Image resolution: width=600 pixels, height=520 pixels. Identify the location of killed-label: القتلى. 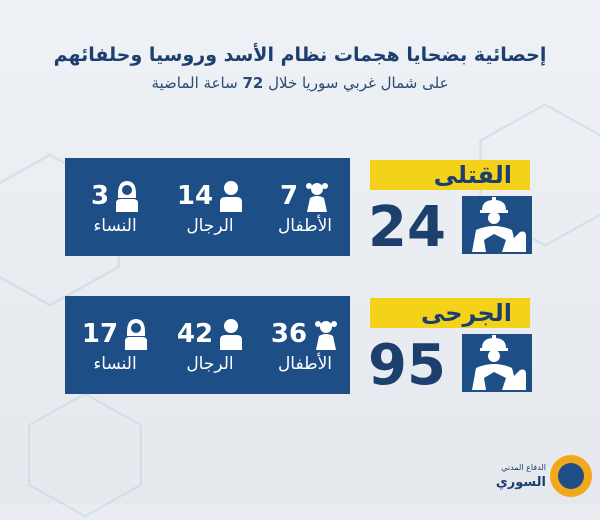
(450, 175).